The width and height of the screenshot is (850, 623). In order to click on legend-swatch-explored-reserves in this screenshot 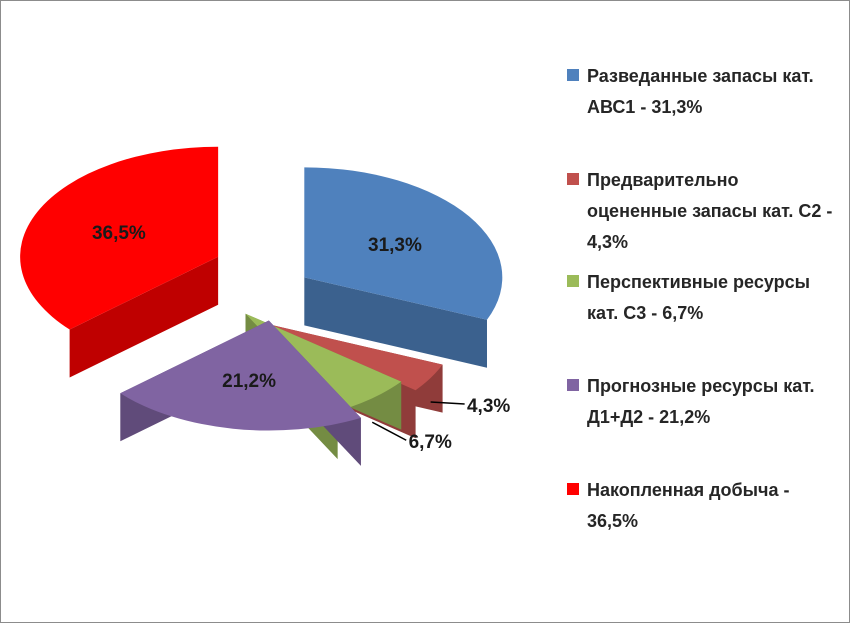, I will do `click(573, 75)`.